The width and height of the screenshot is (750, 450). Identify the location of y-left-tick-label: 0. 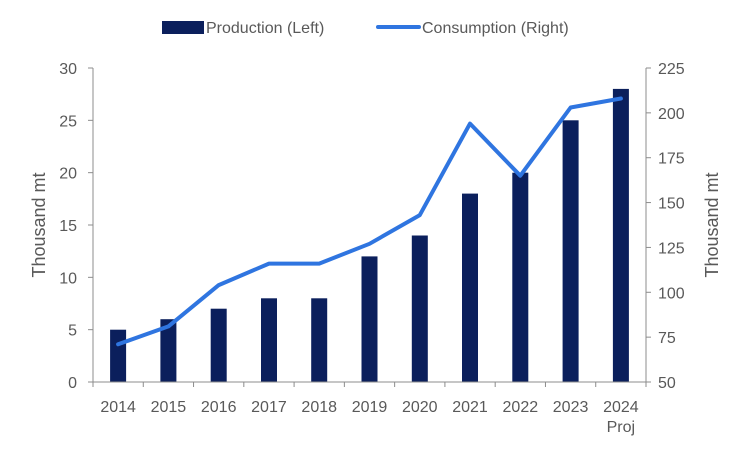
(72, 383).